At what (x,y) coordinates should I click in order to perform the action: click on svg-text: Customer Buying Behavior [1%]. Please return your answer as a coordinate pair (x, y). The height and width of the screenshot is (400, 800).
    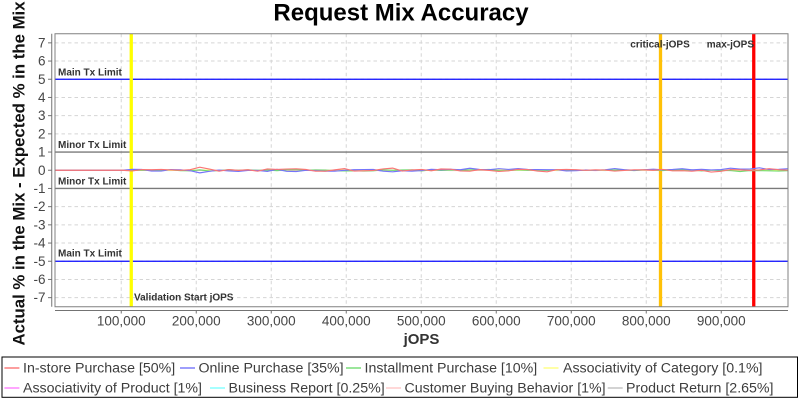
    Looking at the image, I should click on (505, 389).